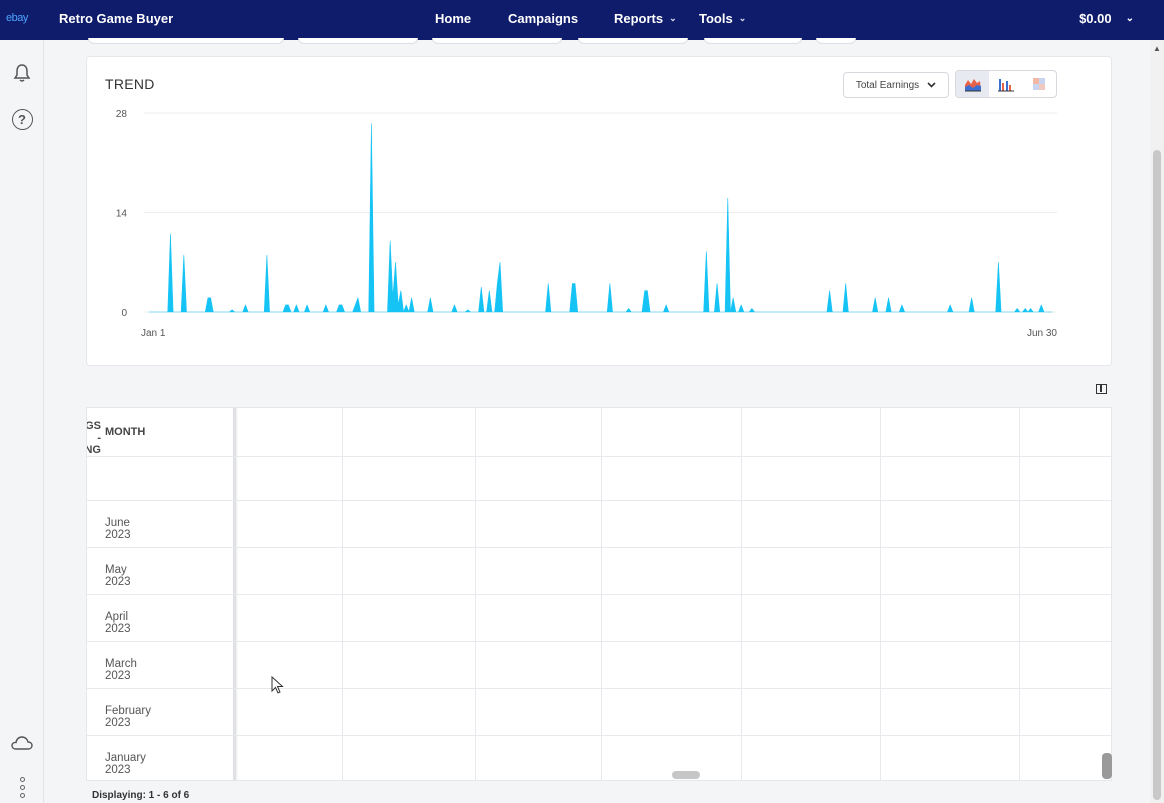 The height and width of the screenshot is (803, 1164). I want to click on y-tick-label: 0, so click(124, 313).